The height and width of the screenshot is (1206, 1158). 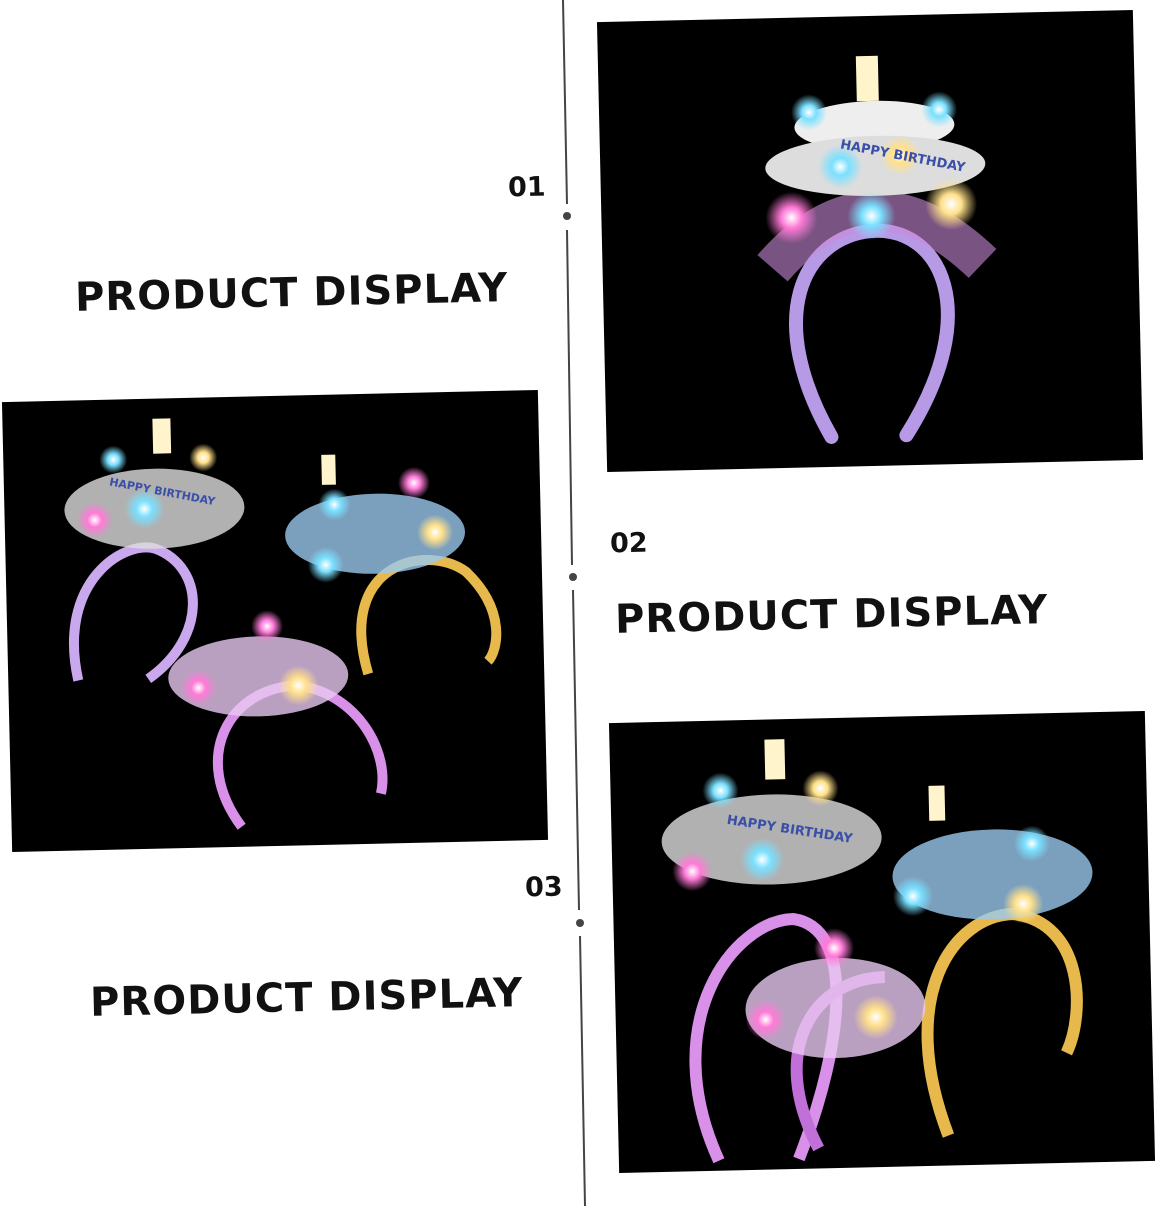 What do you see at coordinates (526, 187) in the screenshot?
I see `section-number-01: 01` at bounding box center [526, 187].